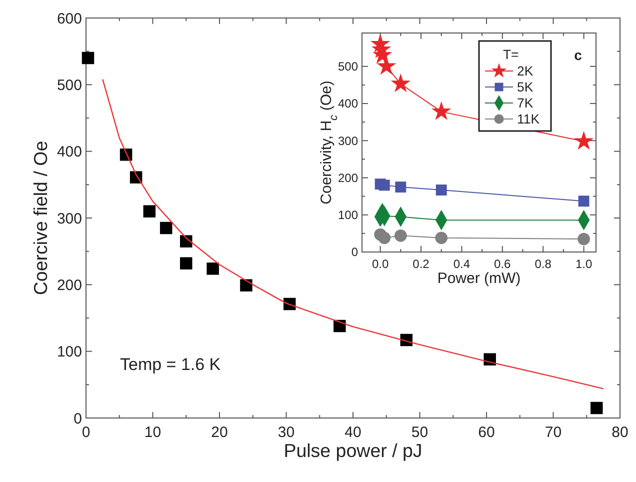  Describe the element at coordinates (525, 71) in the screenshot. I see `legend-label: 2K` at that location.